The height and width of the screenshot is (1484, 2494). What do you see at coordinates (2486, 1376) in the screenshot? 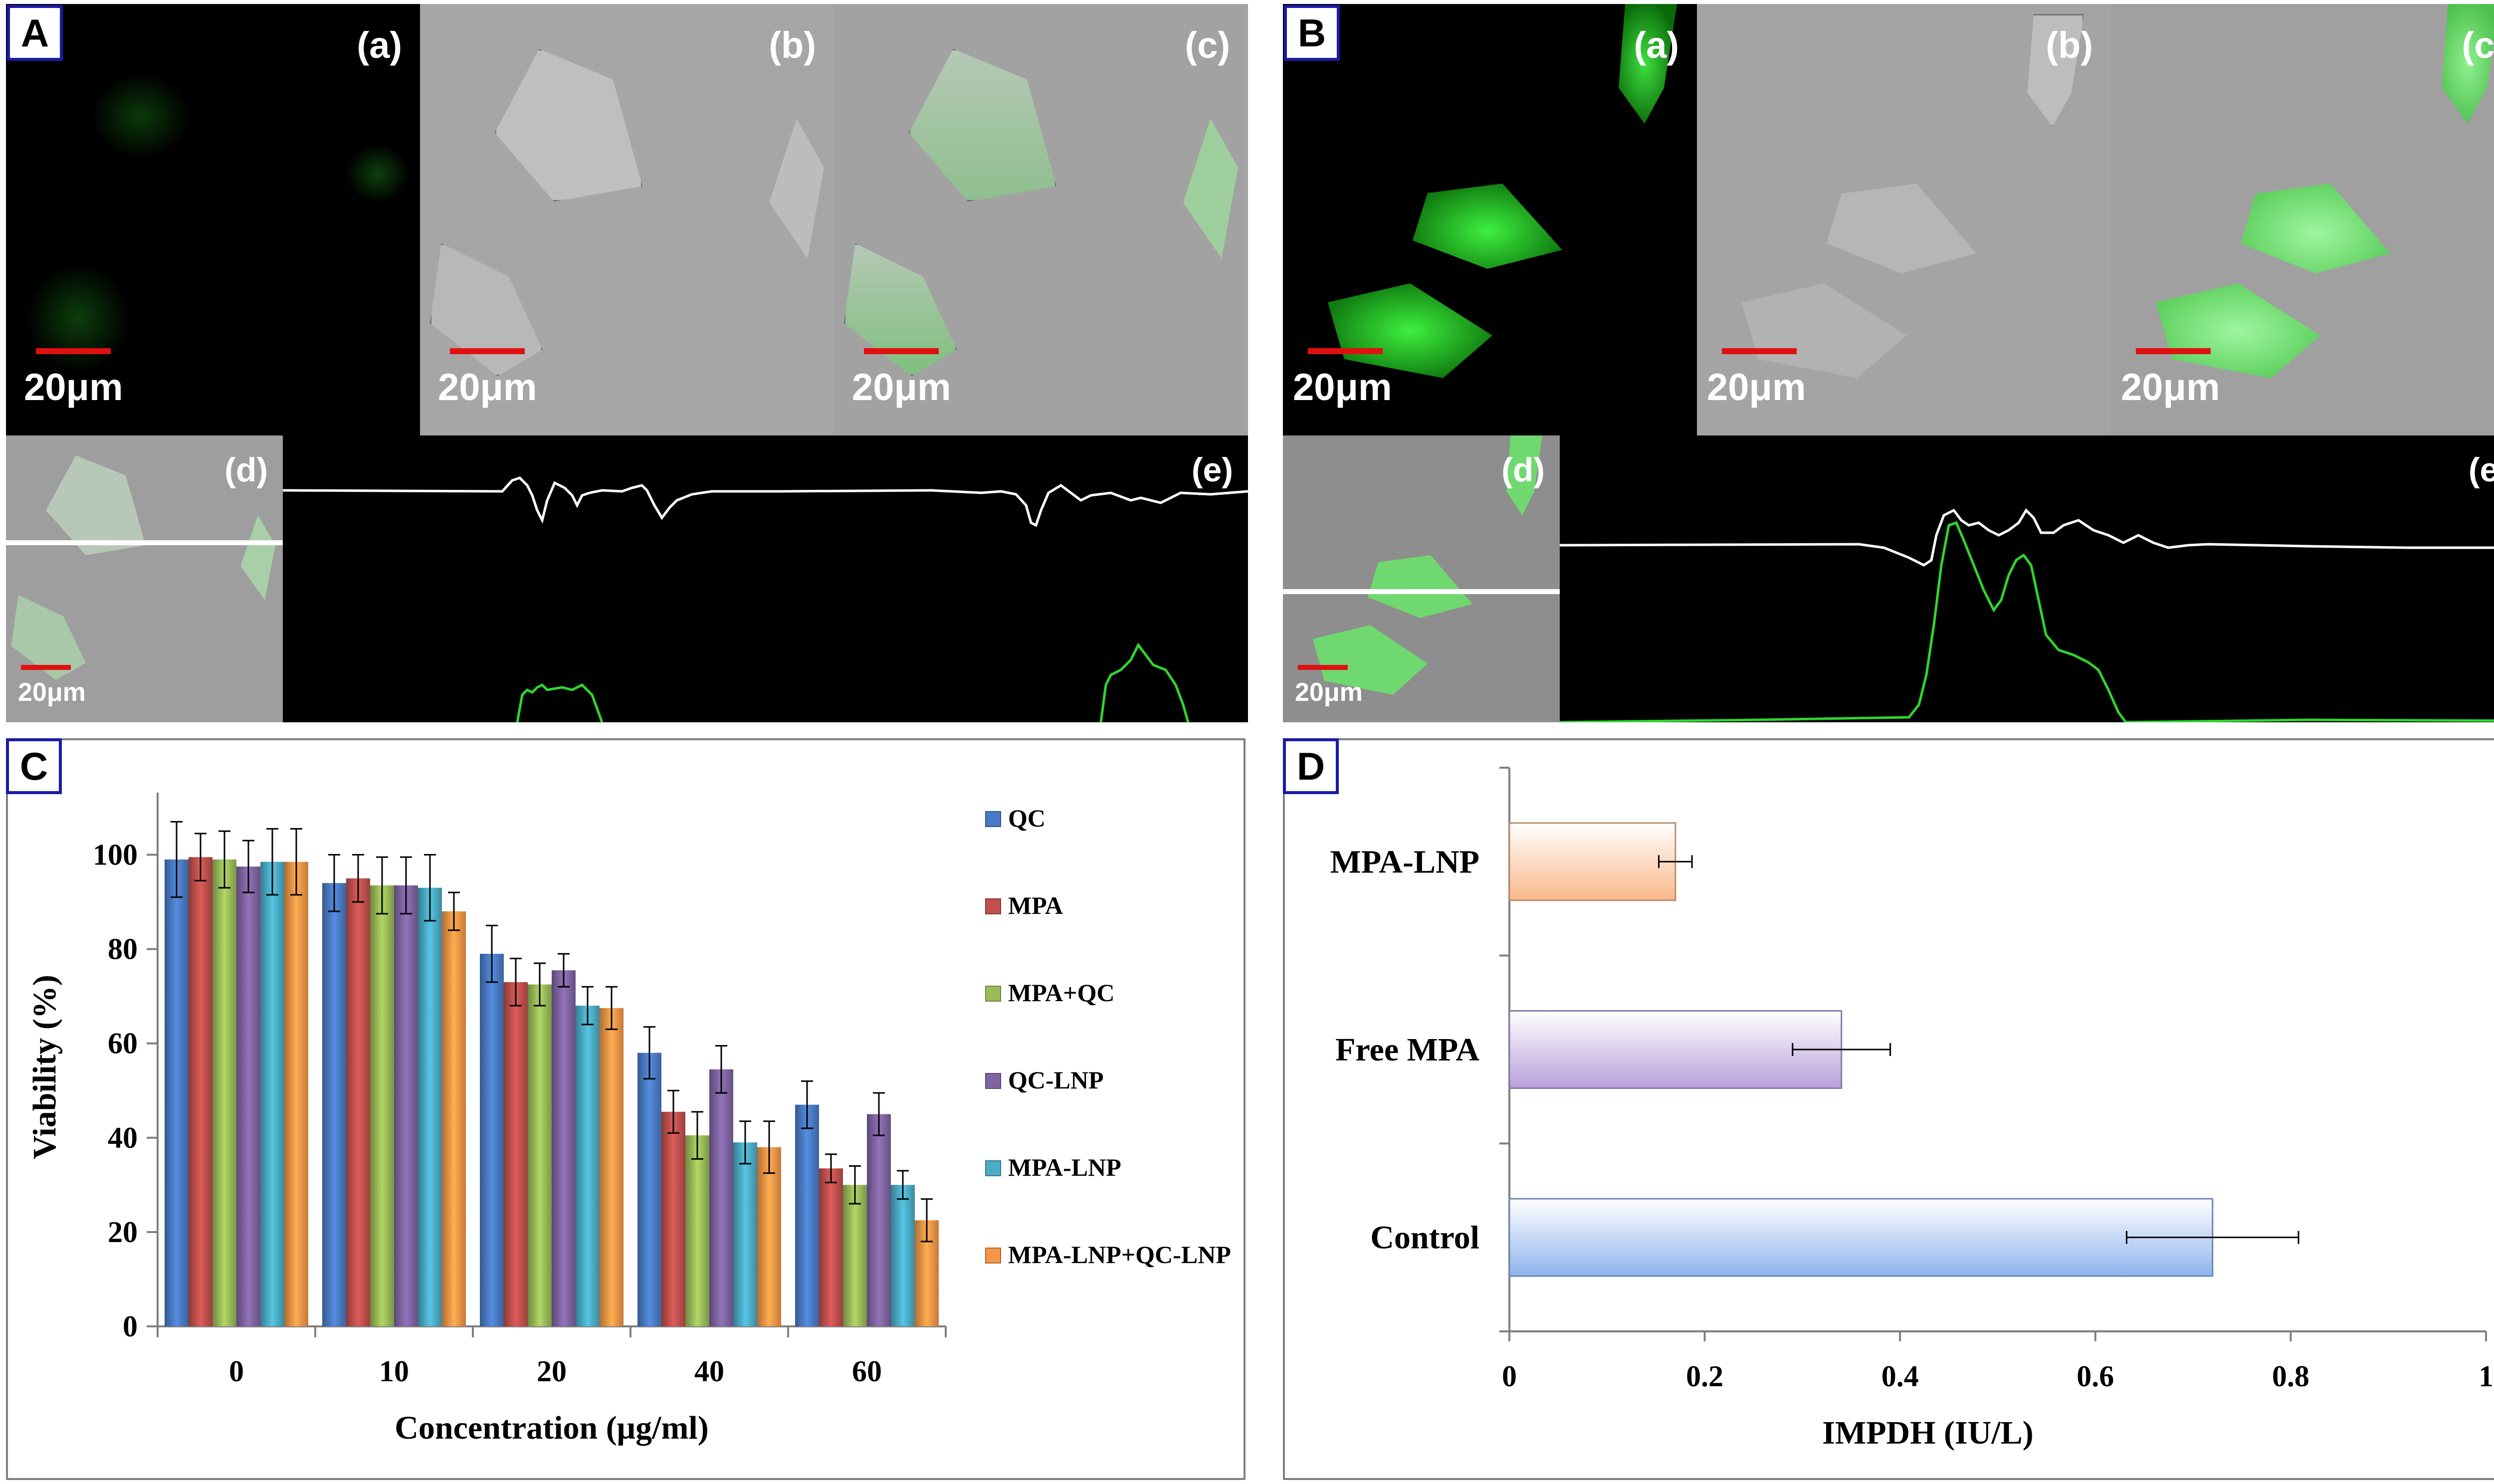
I see `x-tick-label: 1` at bounding box center [2486, 1376].